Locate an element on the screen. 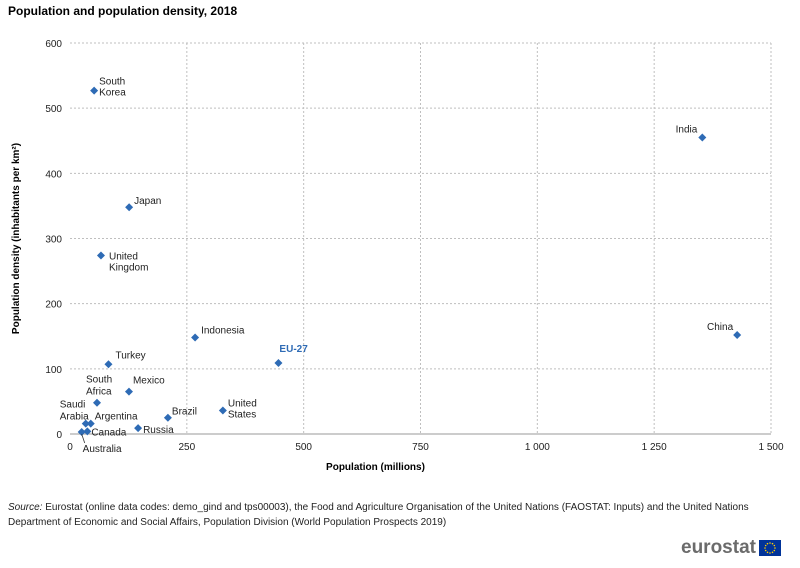  data-label: Australia is located at coordinates (102, 449).